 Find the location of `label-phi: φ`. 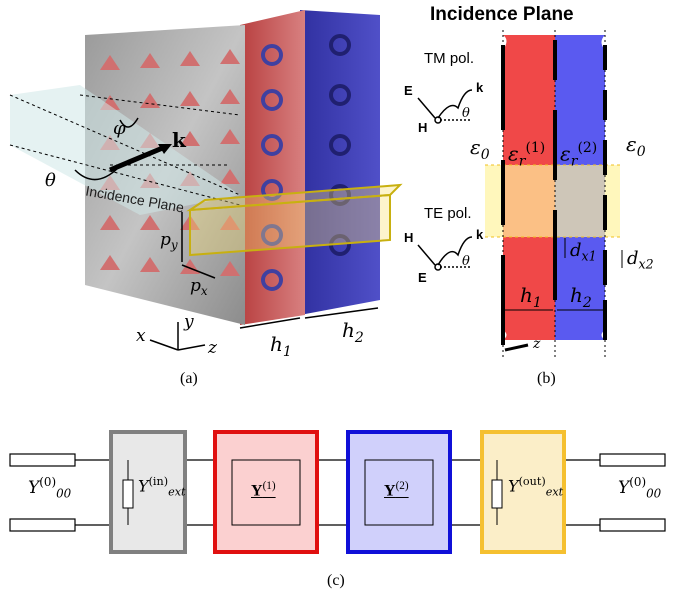

label-phi: φ is located at coordinates (119, 128).